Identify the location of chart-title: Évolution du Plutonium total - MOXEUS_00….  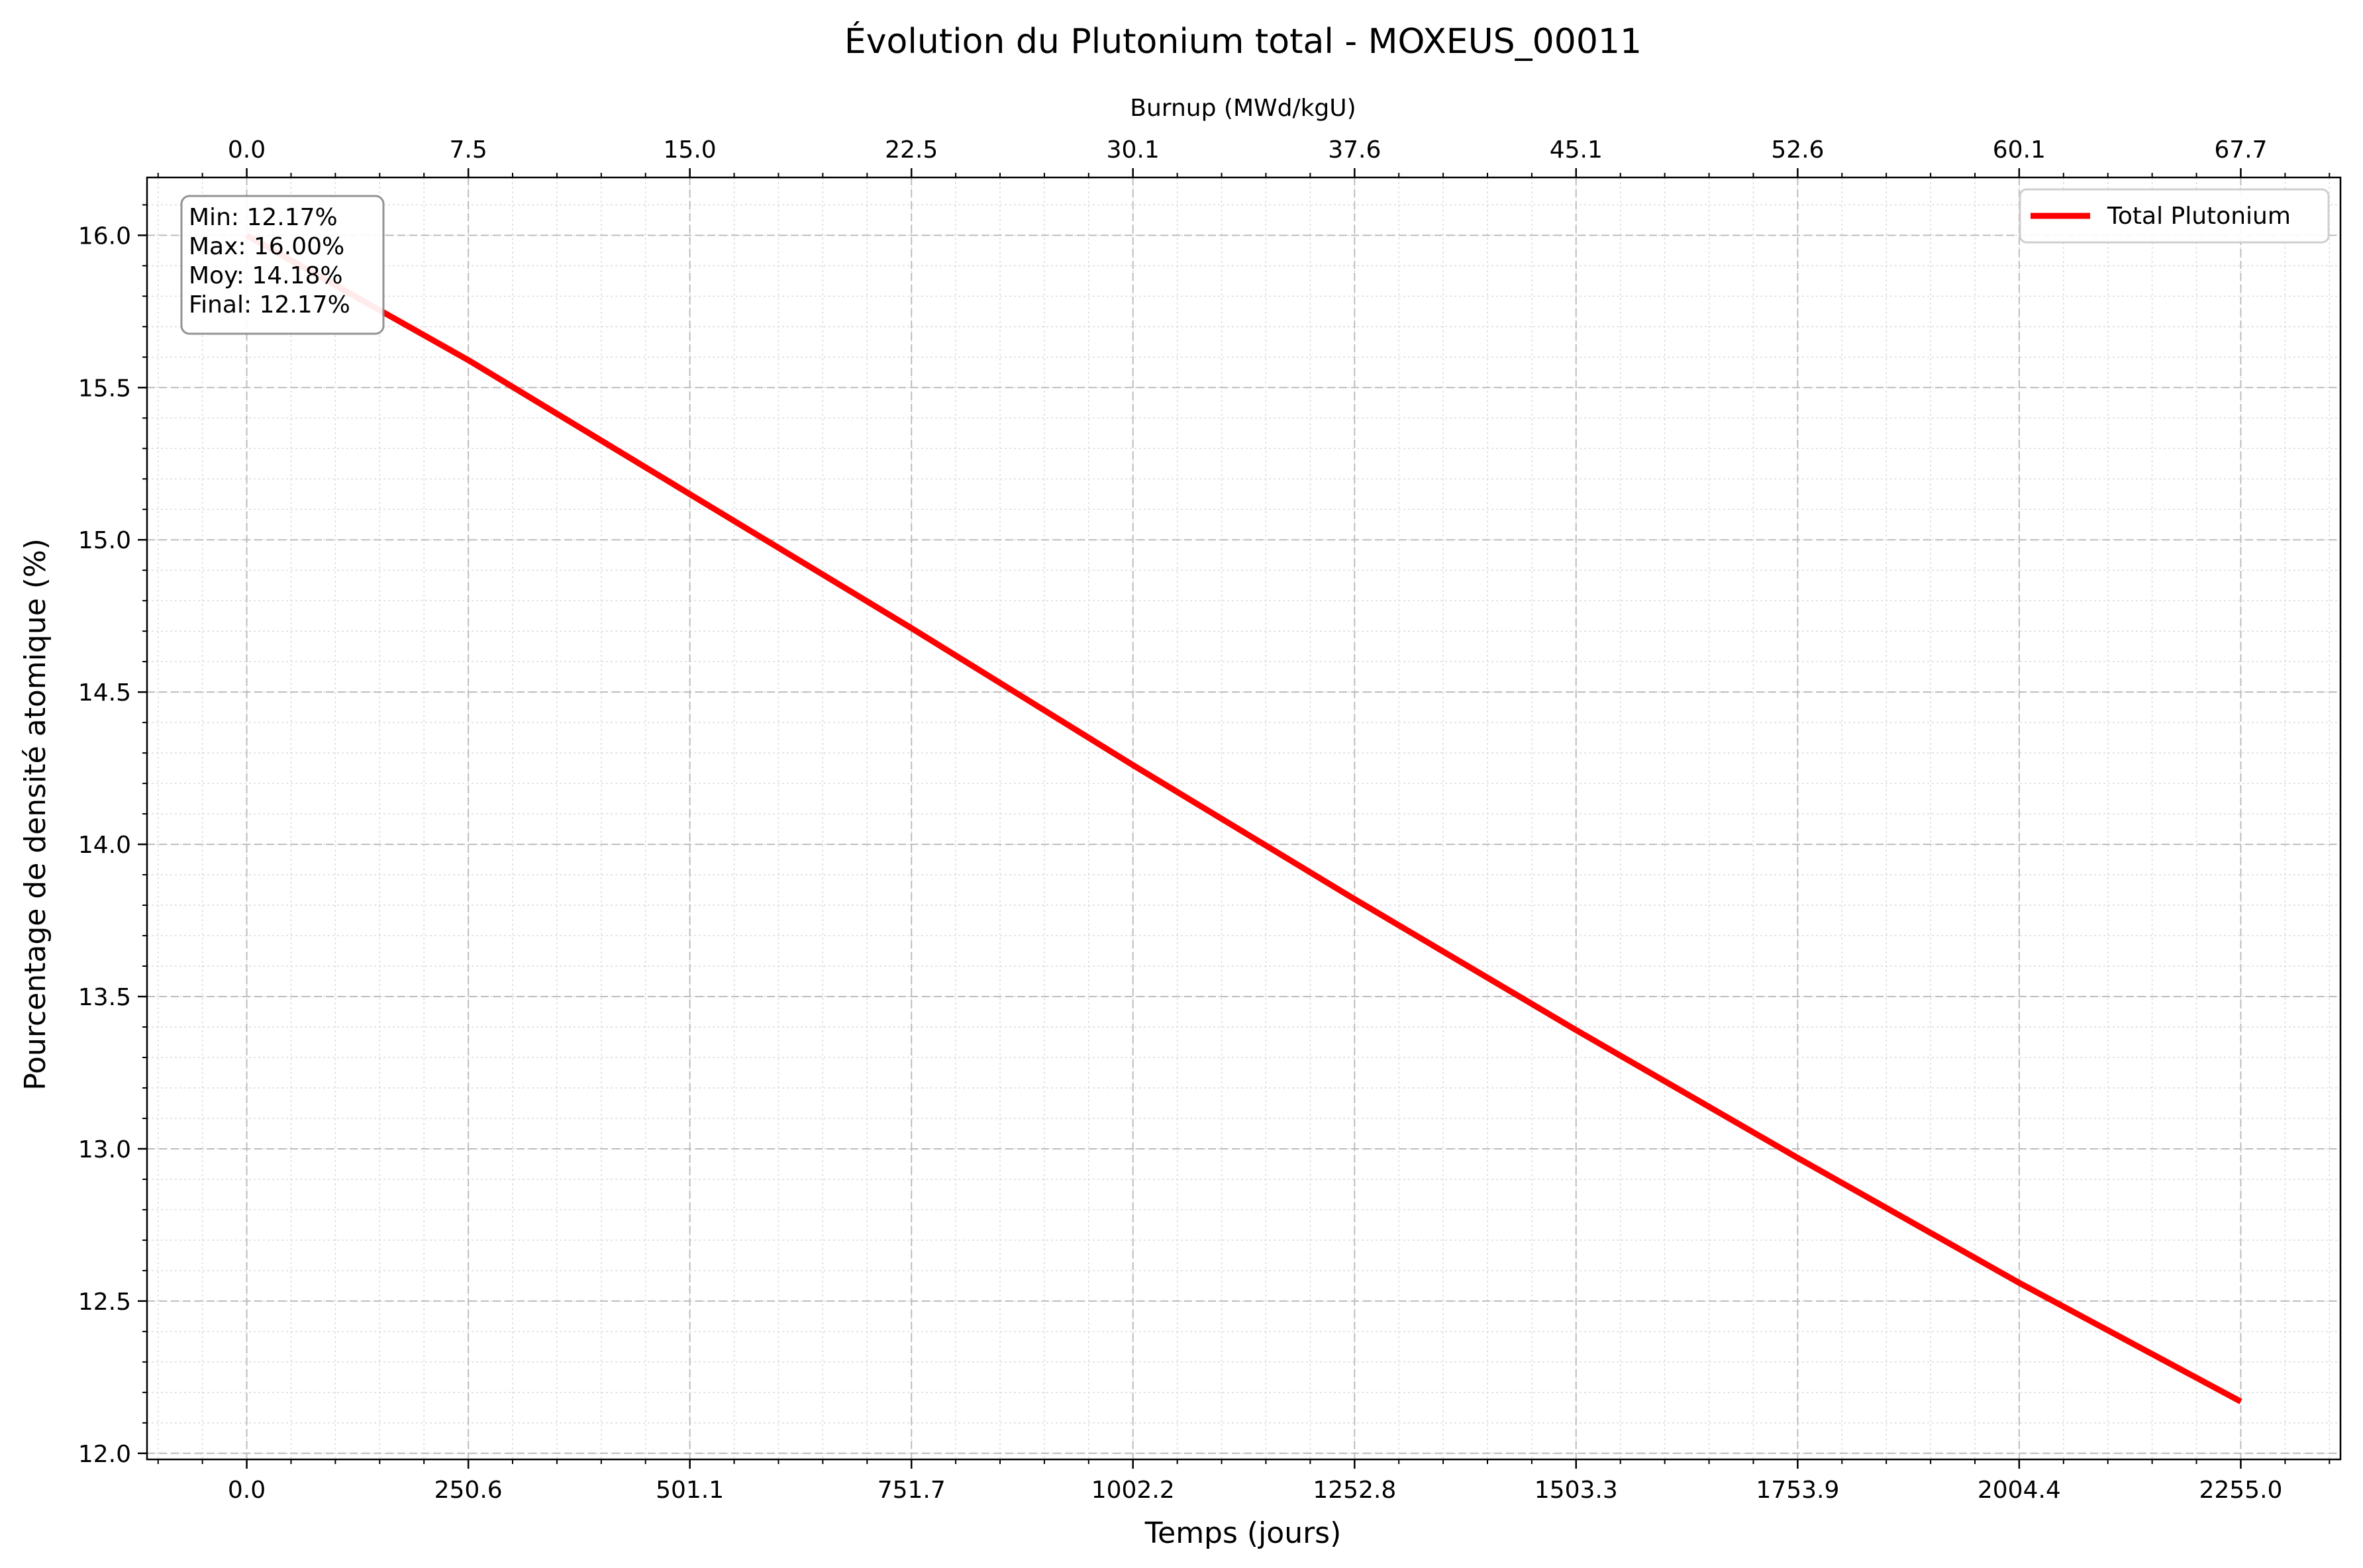
(1243, 41).